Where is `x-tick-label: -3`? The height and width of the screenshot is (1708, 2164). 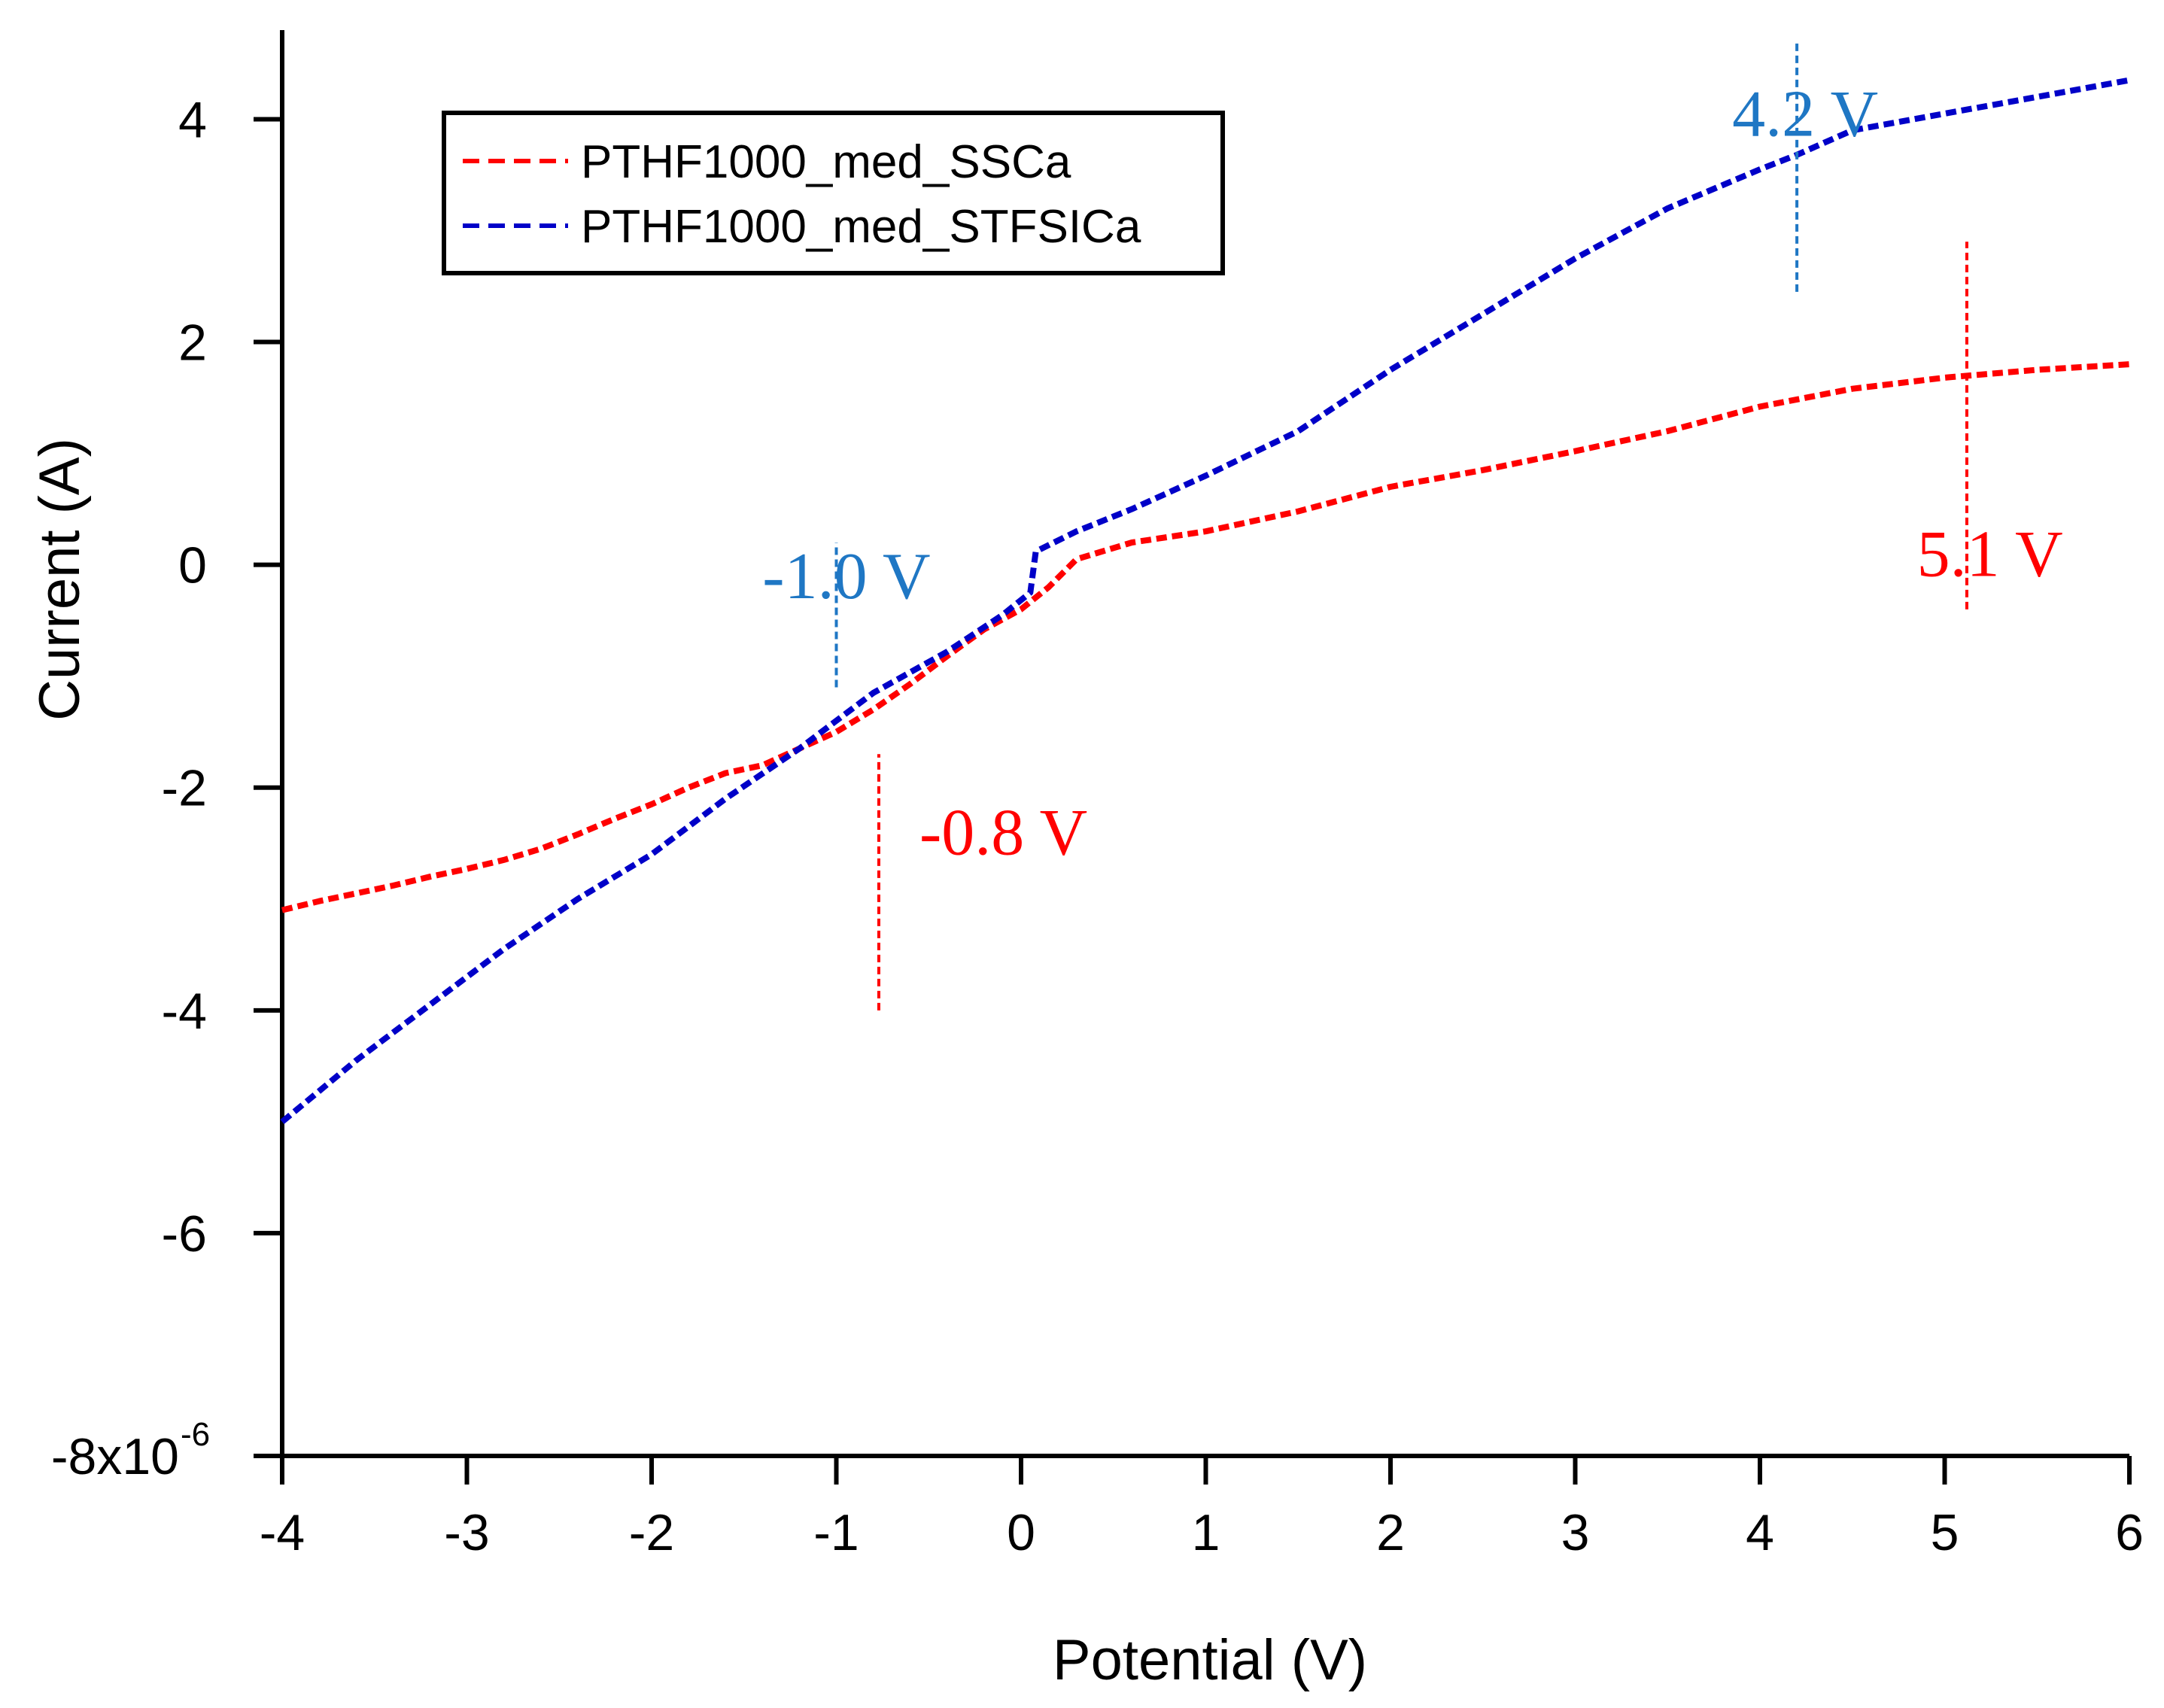 x-tick-label: -3 is located at coordinates (466, 1532).